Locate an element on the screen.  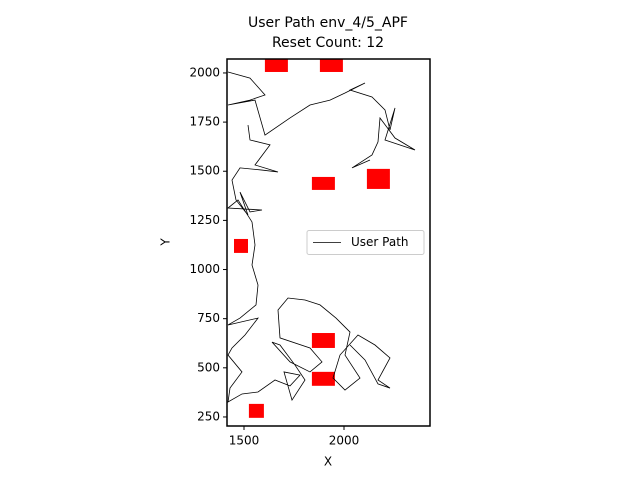
y-axis-label: Y is located at coordinates (166, 242).